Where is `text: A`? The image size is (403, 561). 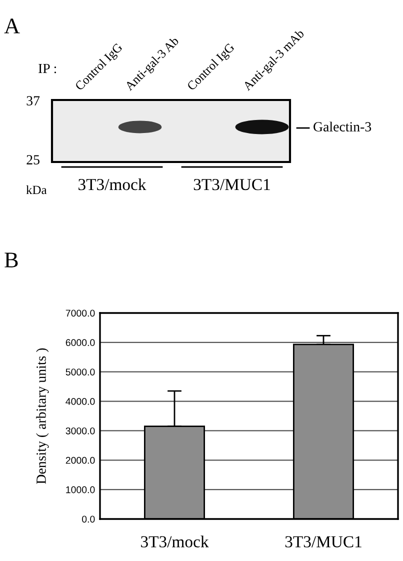
text: A is located at coordinates (12, 26).